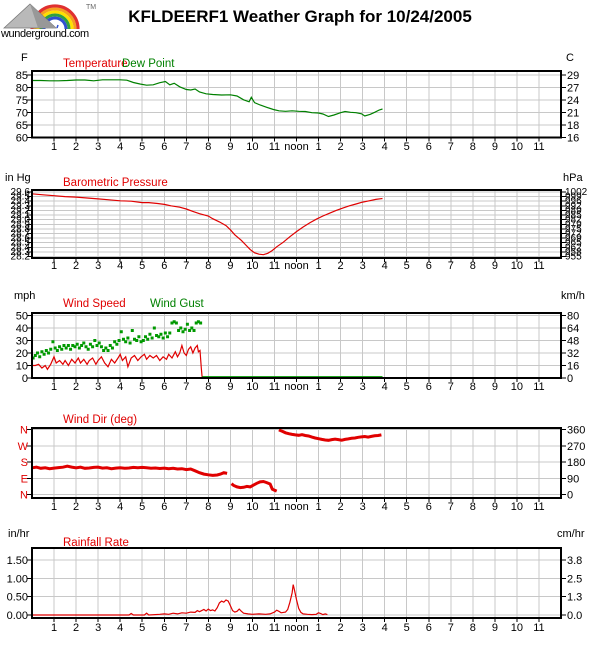 The image size is (600, 645). I want to click on y-tick-label-left: 0, so click(25, 379).